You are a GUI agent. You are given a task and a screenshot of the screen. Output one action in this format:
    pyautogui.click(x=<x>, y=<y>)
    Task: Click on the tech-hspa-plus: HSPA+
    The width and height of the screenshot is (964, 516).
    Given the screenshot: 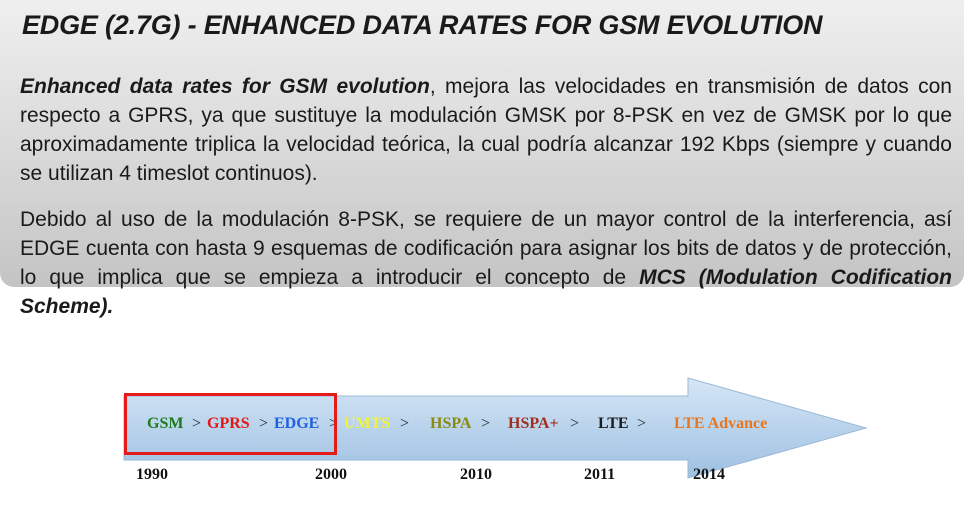 What is the action you would take?
    pyautogui.click(x=533, y=423)
    